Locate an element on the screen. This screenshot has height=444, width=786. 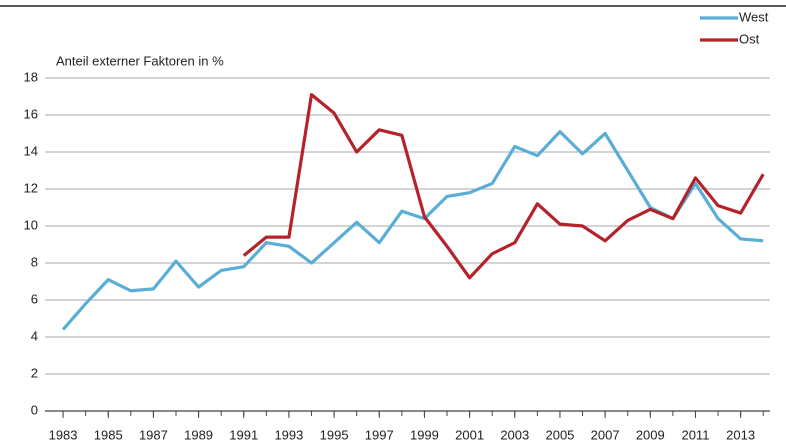
x-tick-label: 1987 is located at coordinates (153, 434).